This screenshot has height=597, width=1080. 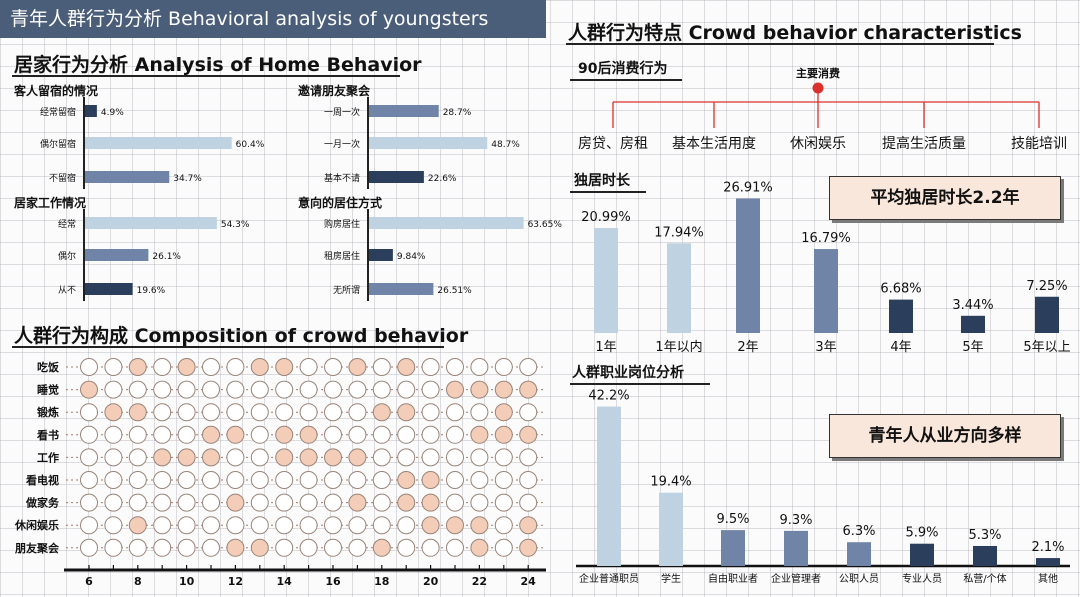 What do you see at coordinates (858, 531) in the screenshot?
I see `bar-value-label: 6.3%` at bounding box center [858, 531].